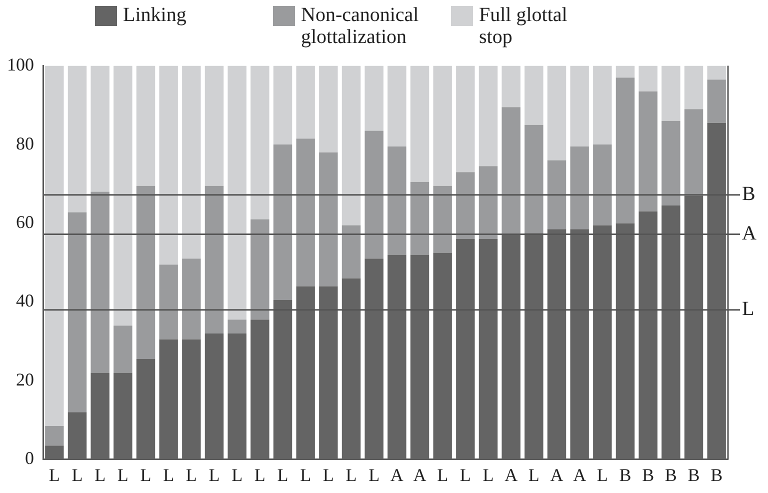  I want to click on y-tick-label: 100, so click(20, 64).